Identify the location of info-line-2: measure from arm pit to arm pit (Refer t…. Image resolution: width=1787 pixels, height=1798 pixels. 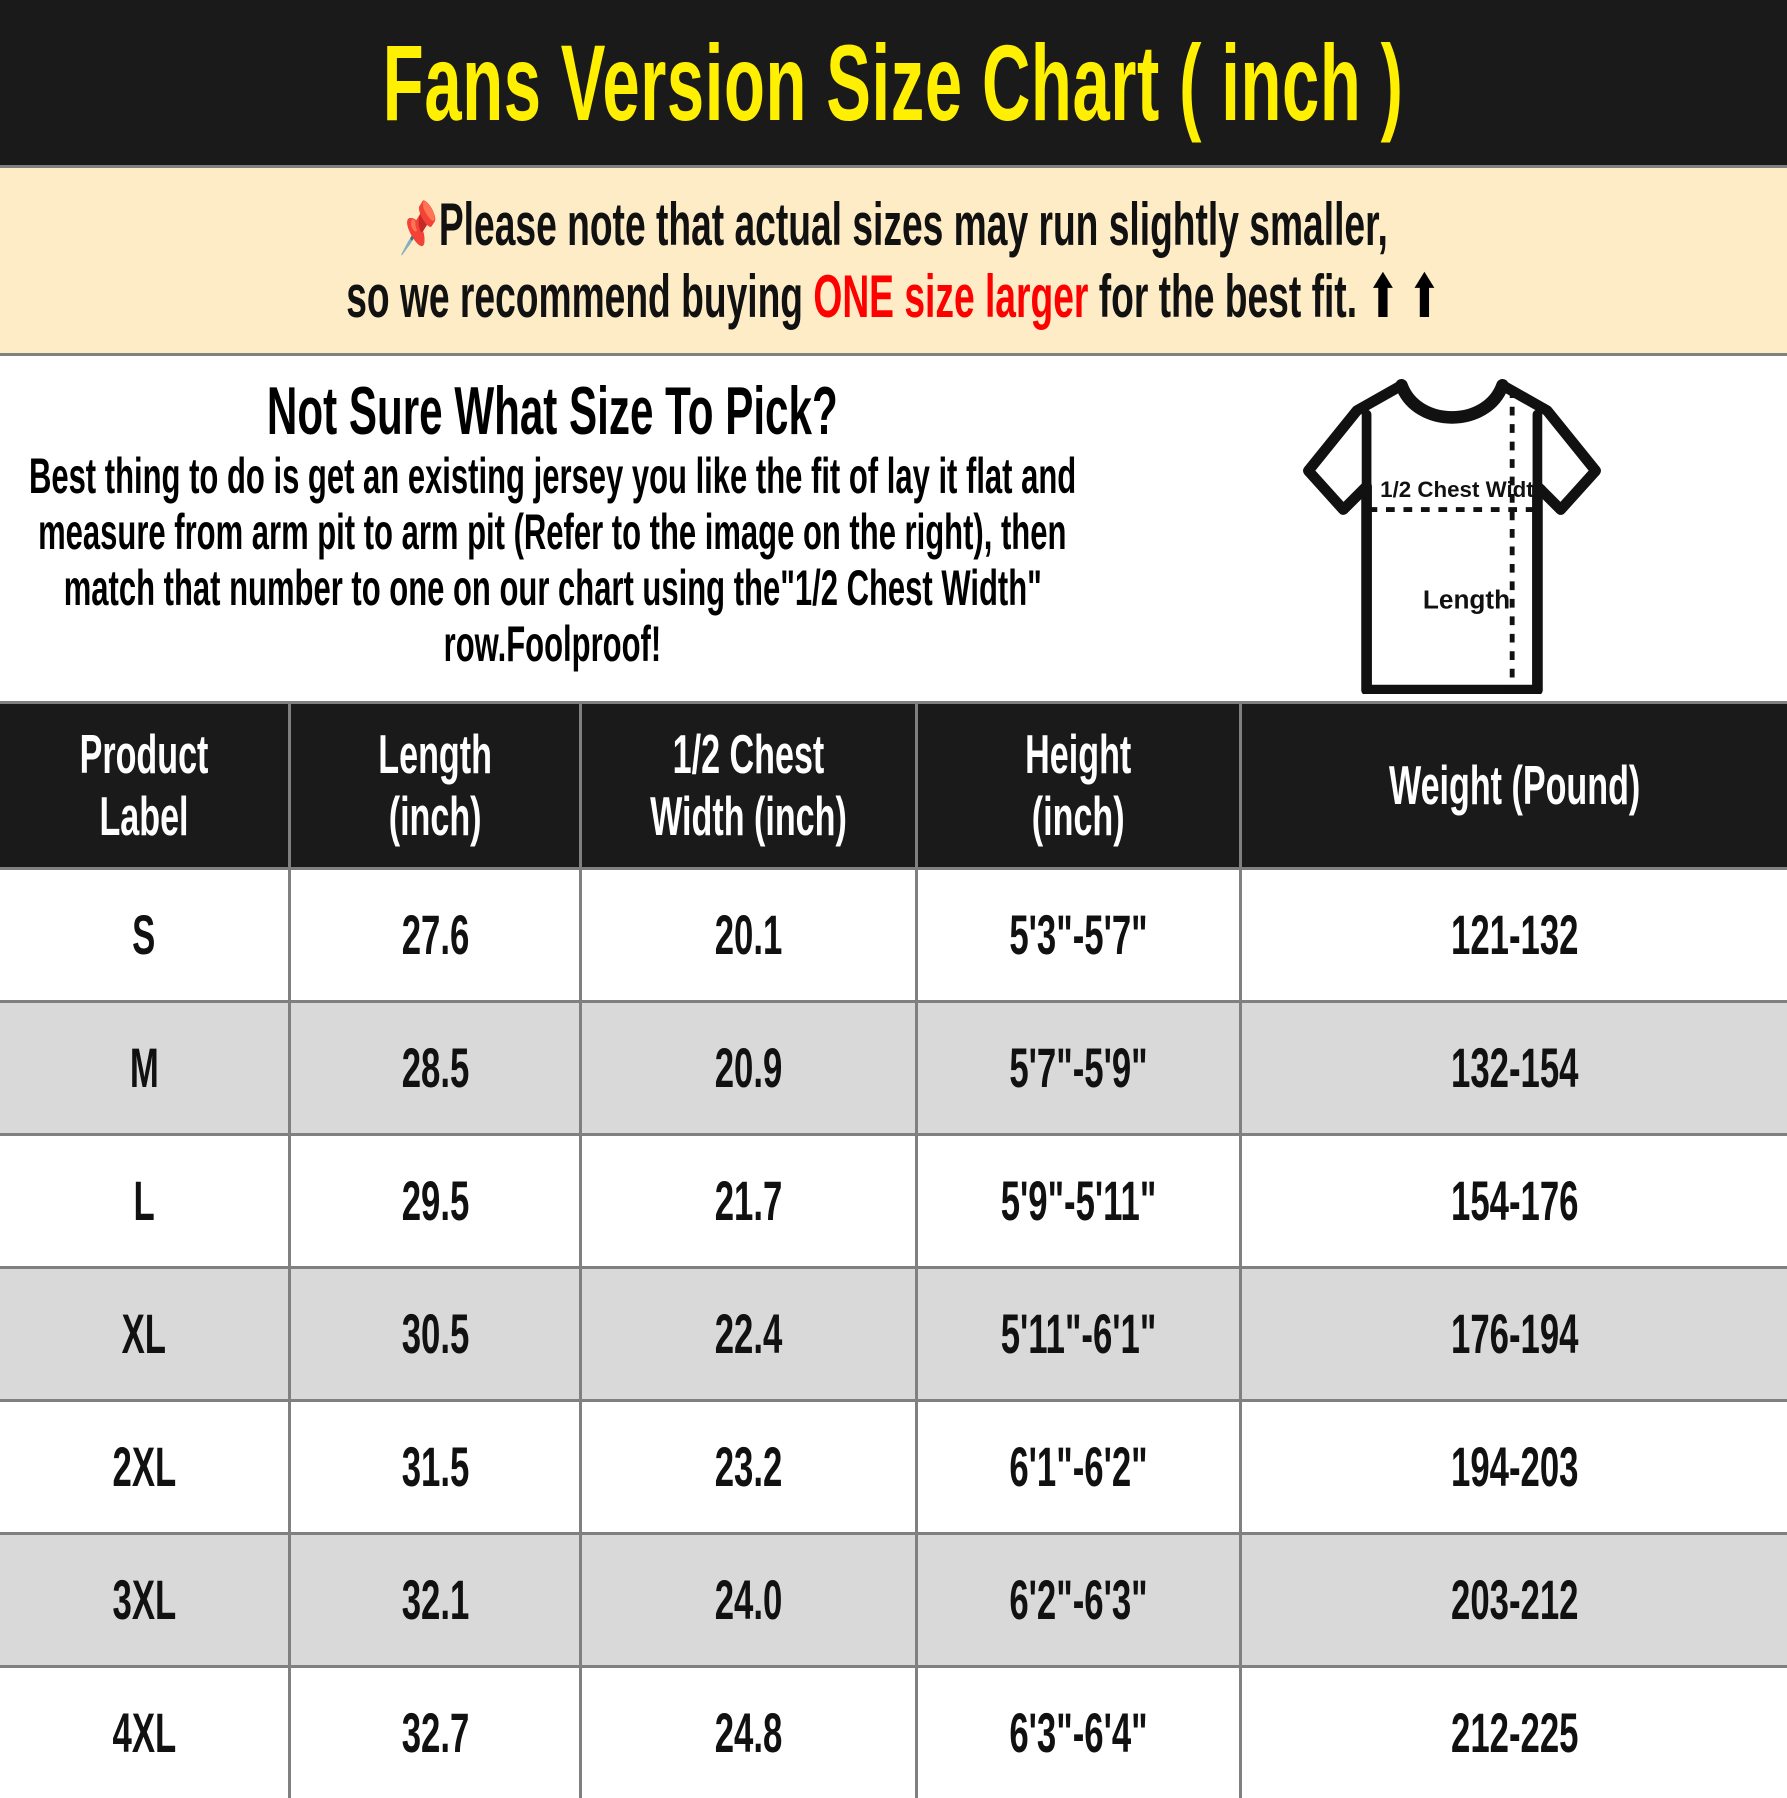
(552, 532).